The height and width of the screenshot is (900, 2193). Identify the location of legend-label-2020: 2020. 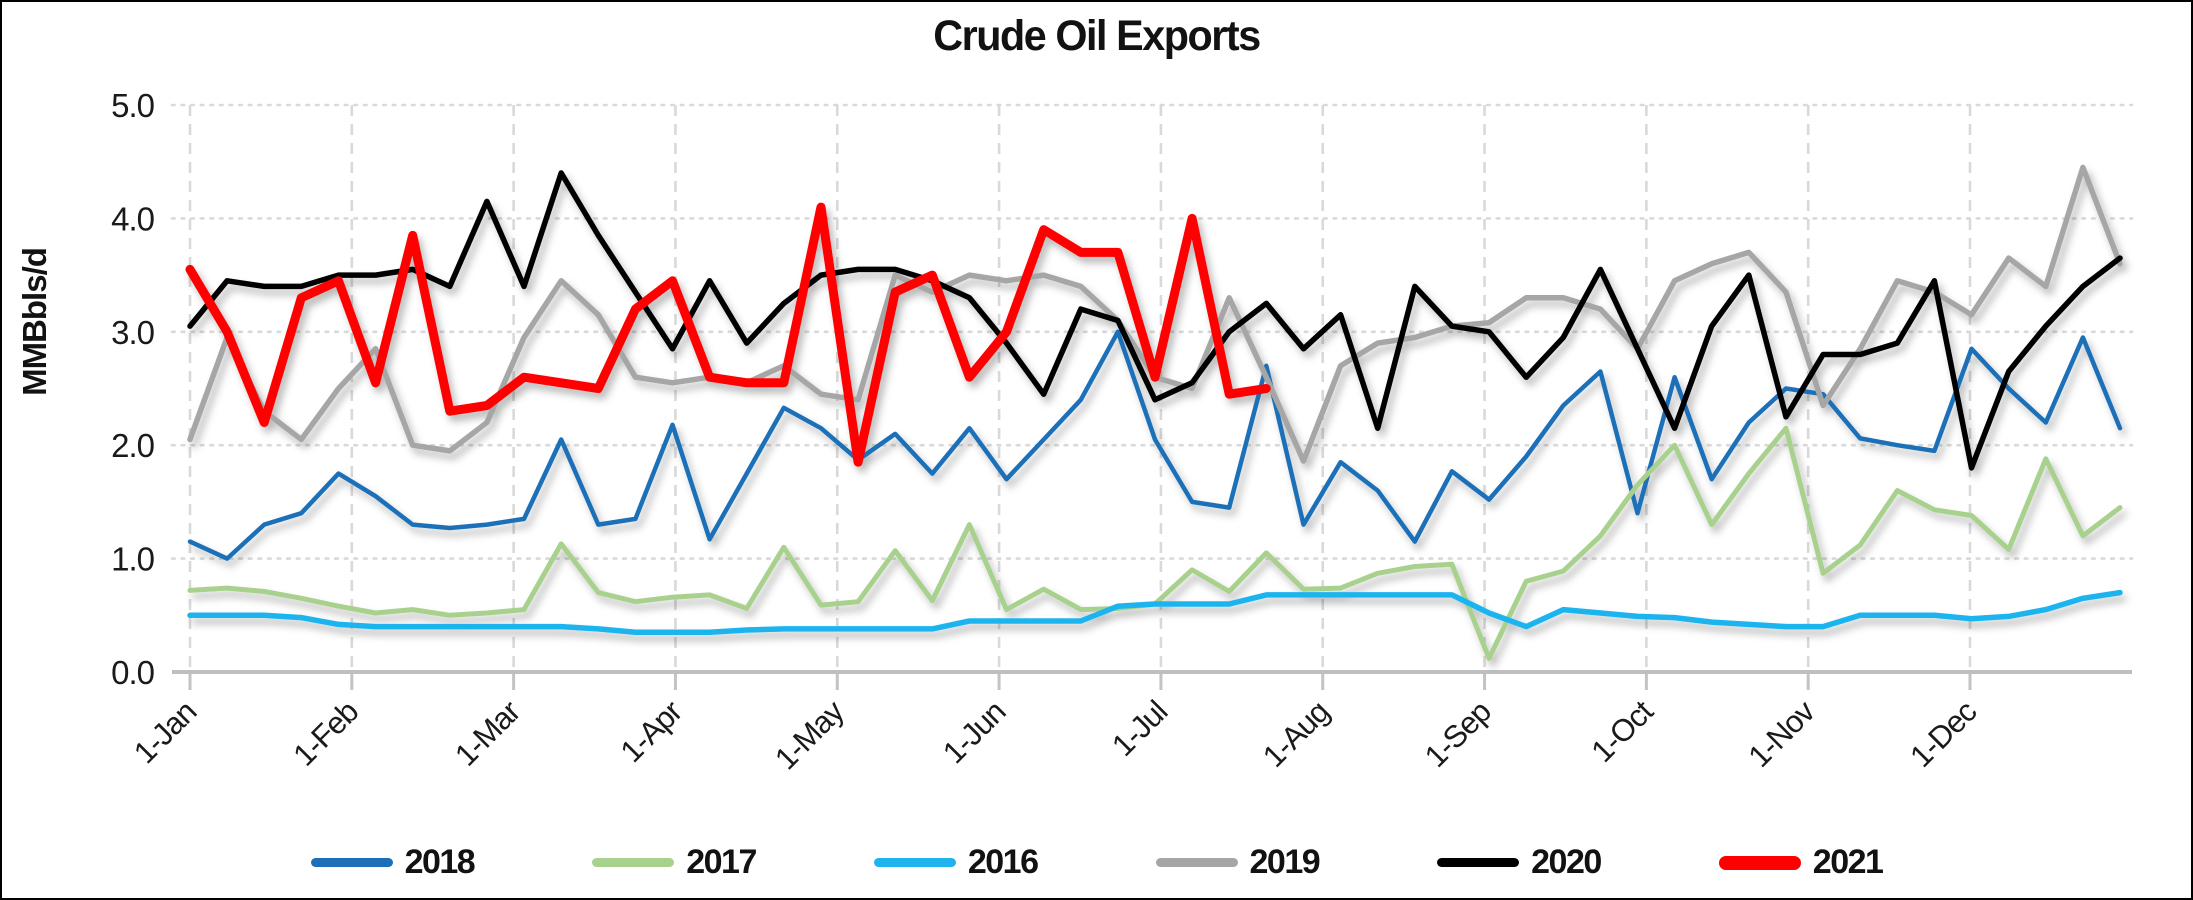
(1566, 862).